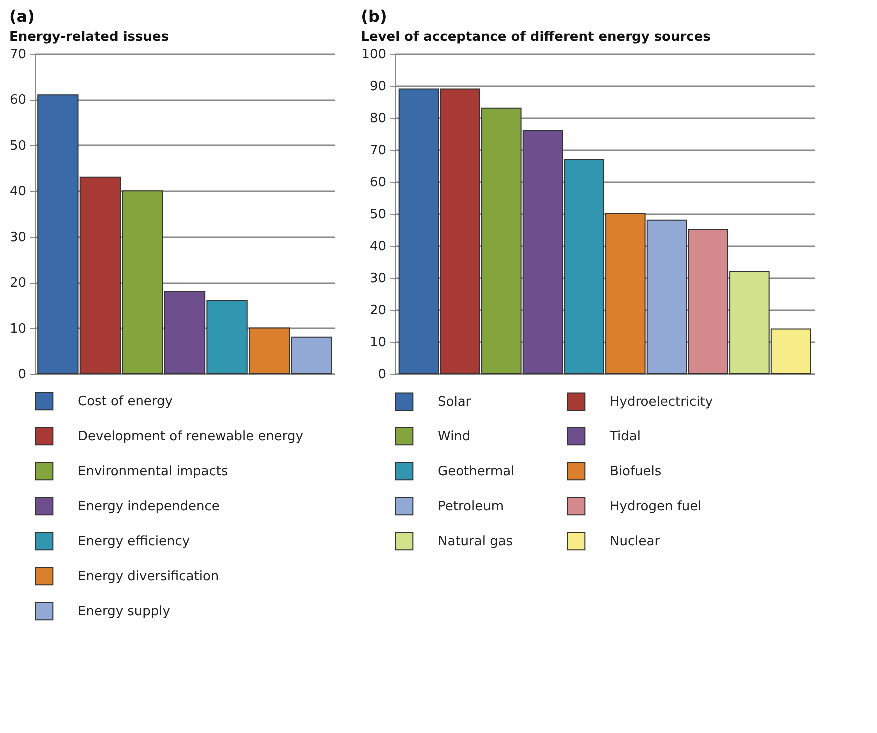  I want to click on legend-label: Energy efficiency, so click(134, 542).